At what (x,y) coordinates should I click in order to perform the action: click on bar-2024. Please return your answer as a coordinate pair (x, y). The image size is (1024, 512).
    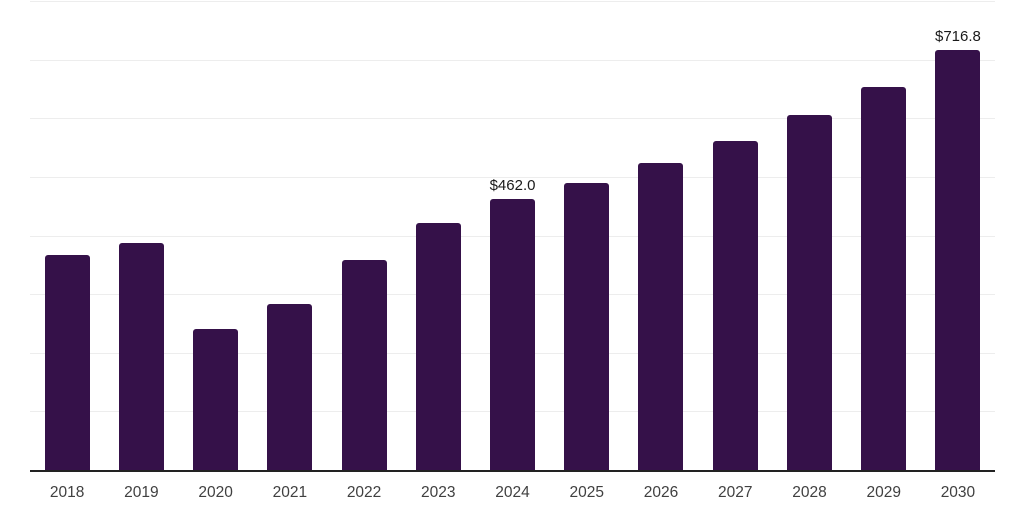
    Looking at the image, I should click on (513, 334).